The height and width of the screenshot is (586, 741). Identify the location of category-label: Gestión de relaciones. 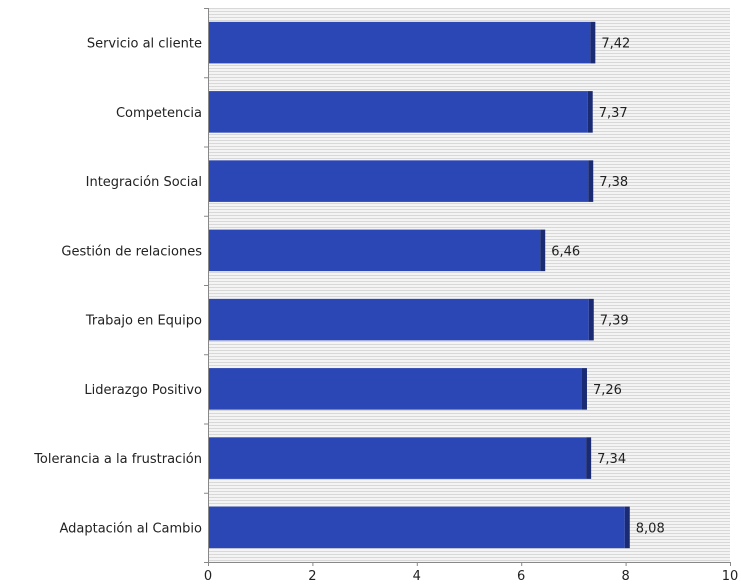
(131, 251).